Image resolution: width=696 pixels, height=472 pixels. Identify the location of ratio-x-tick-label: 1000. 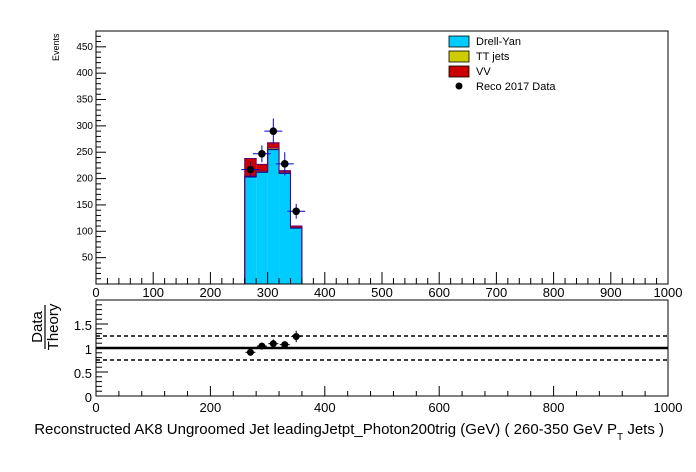
(668, 407).